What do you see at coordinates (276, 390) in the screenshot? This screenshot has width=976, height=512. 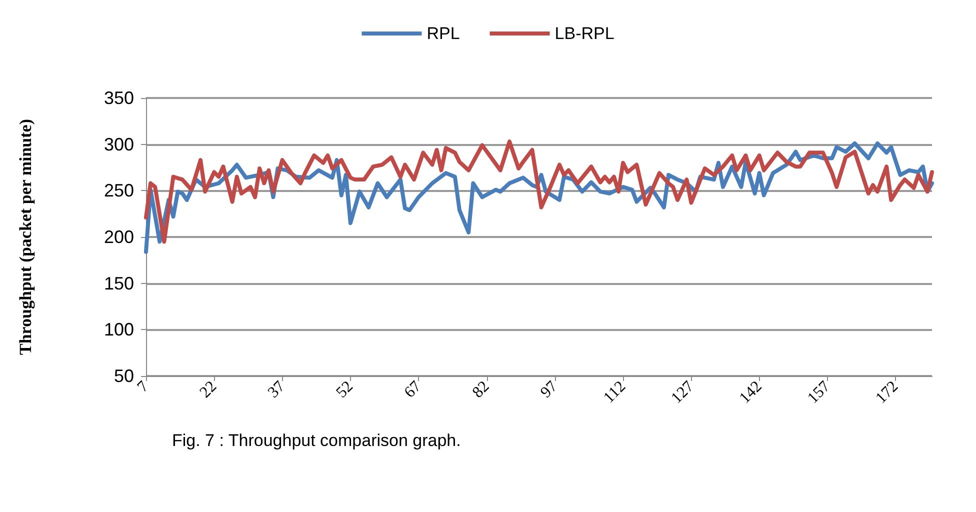 I see `x-tick-label: 37` at bounding box center [276, 390].